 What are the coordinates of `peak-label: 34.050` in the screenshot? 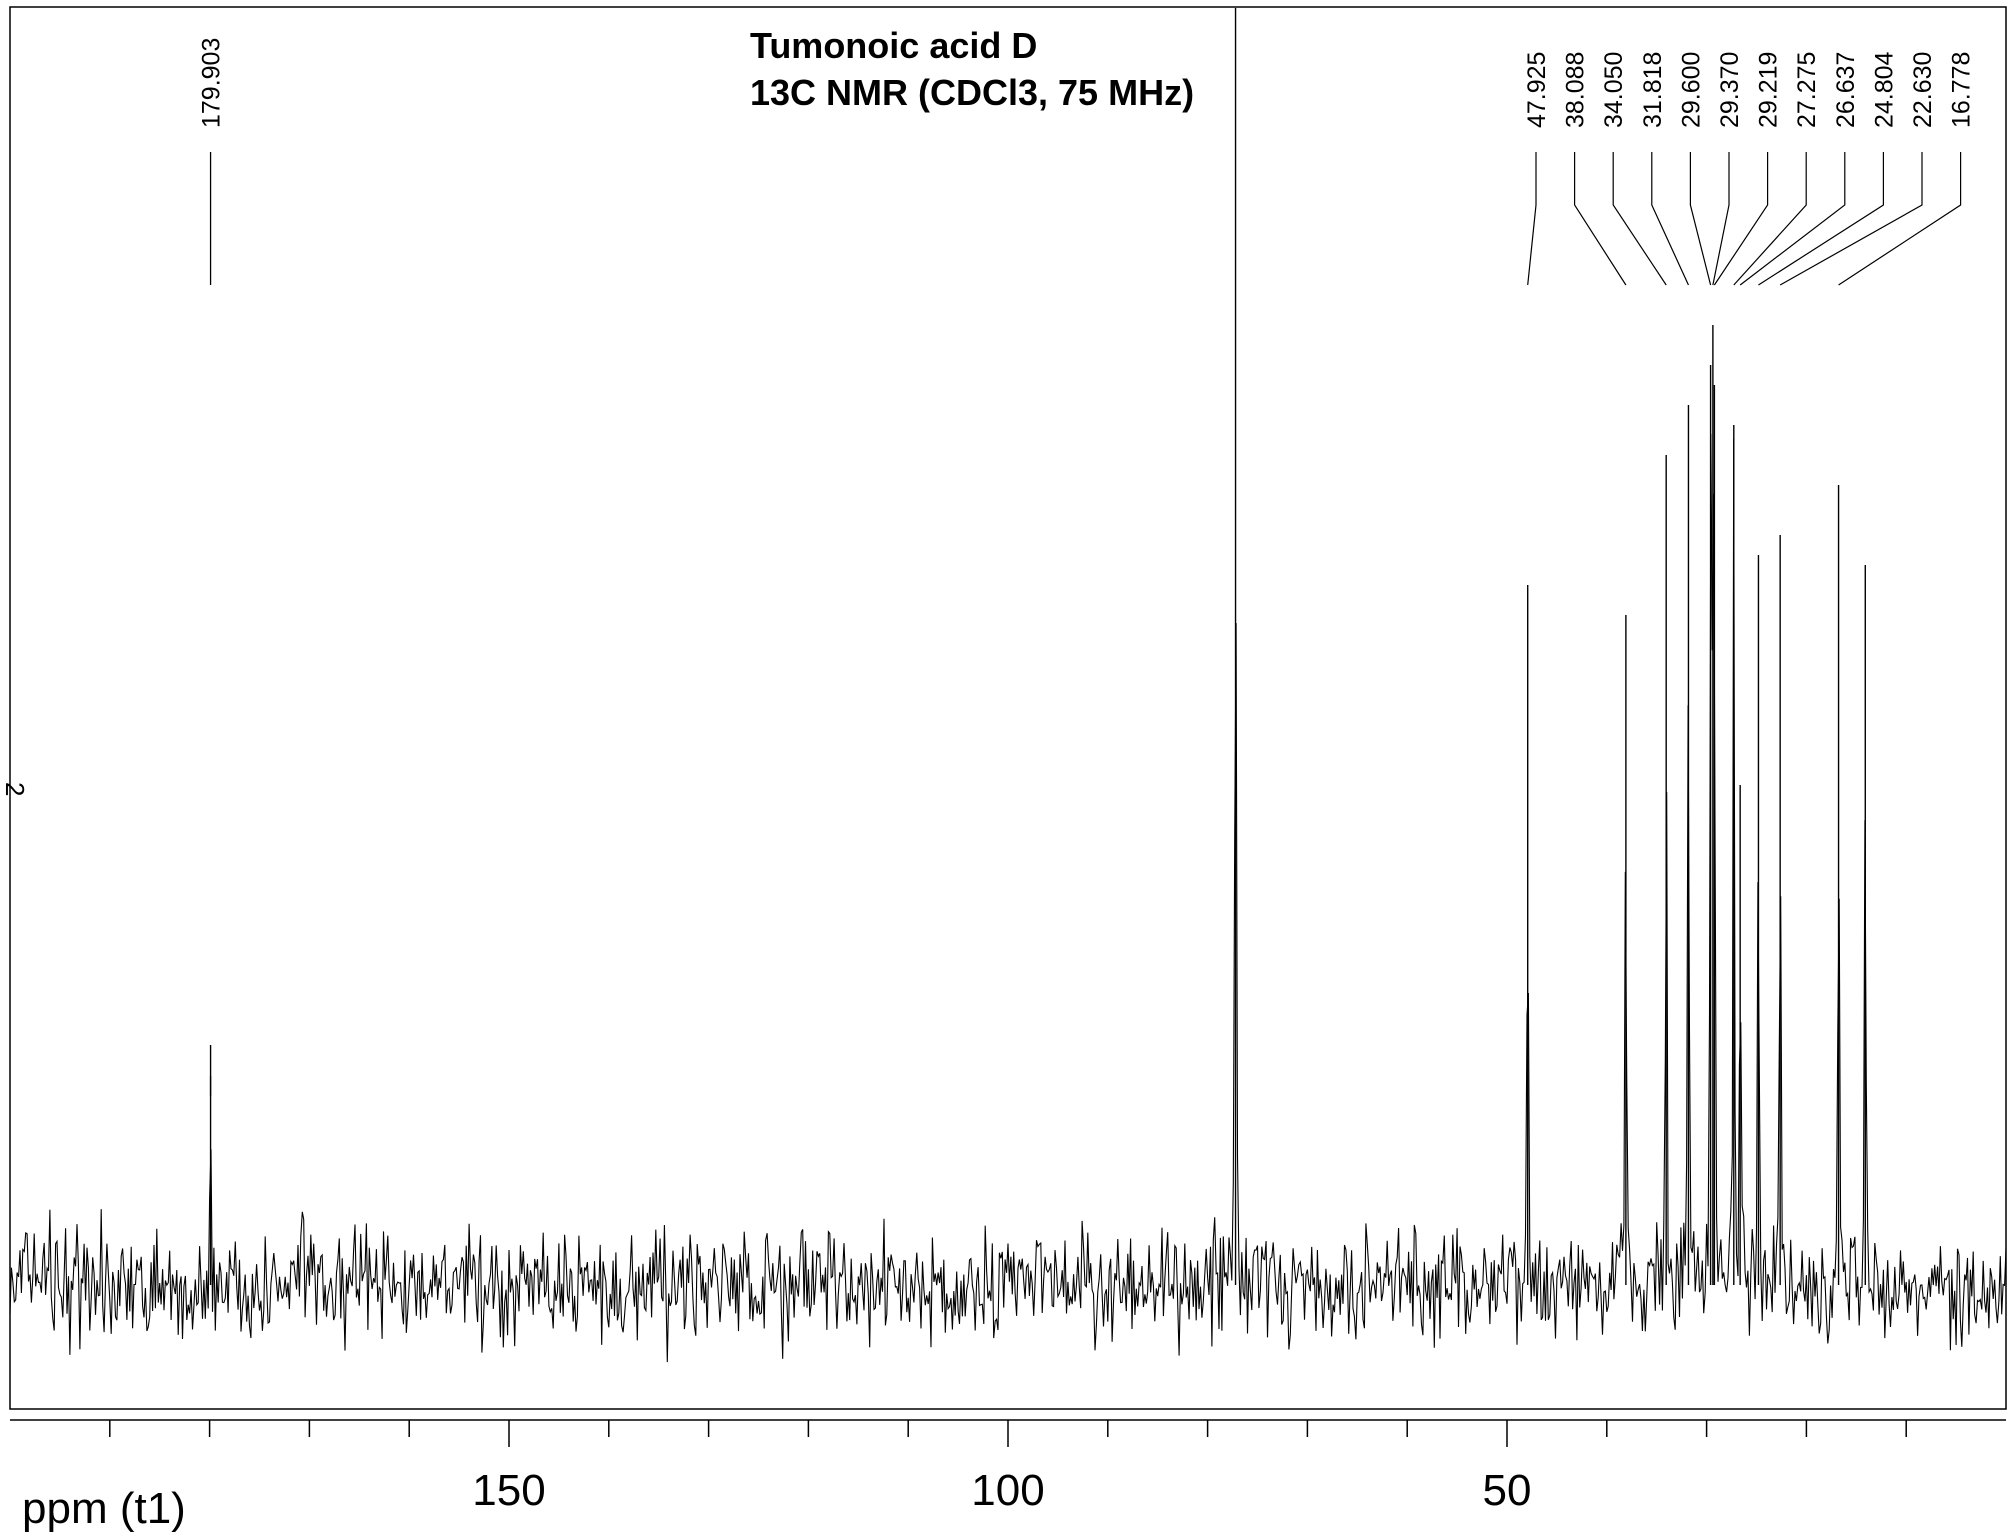 It's located at (1614, 90).